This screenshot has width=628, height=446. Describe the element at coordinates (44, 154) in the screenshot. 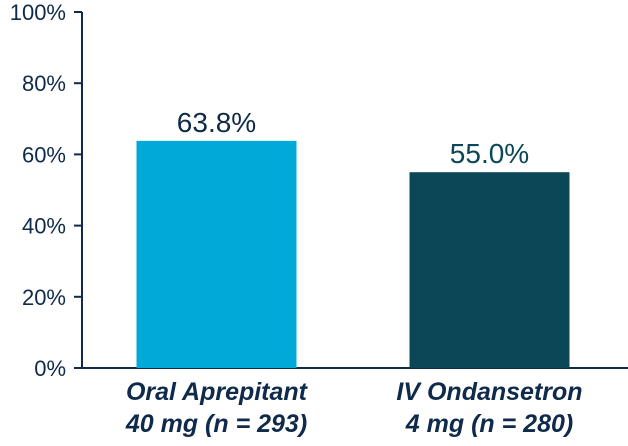

I see `y-tick-label: 60%` at that location.